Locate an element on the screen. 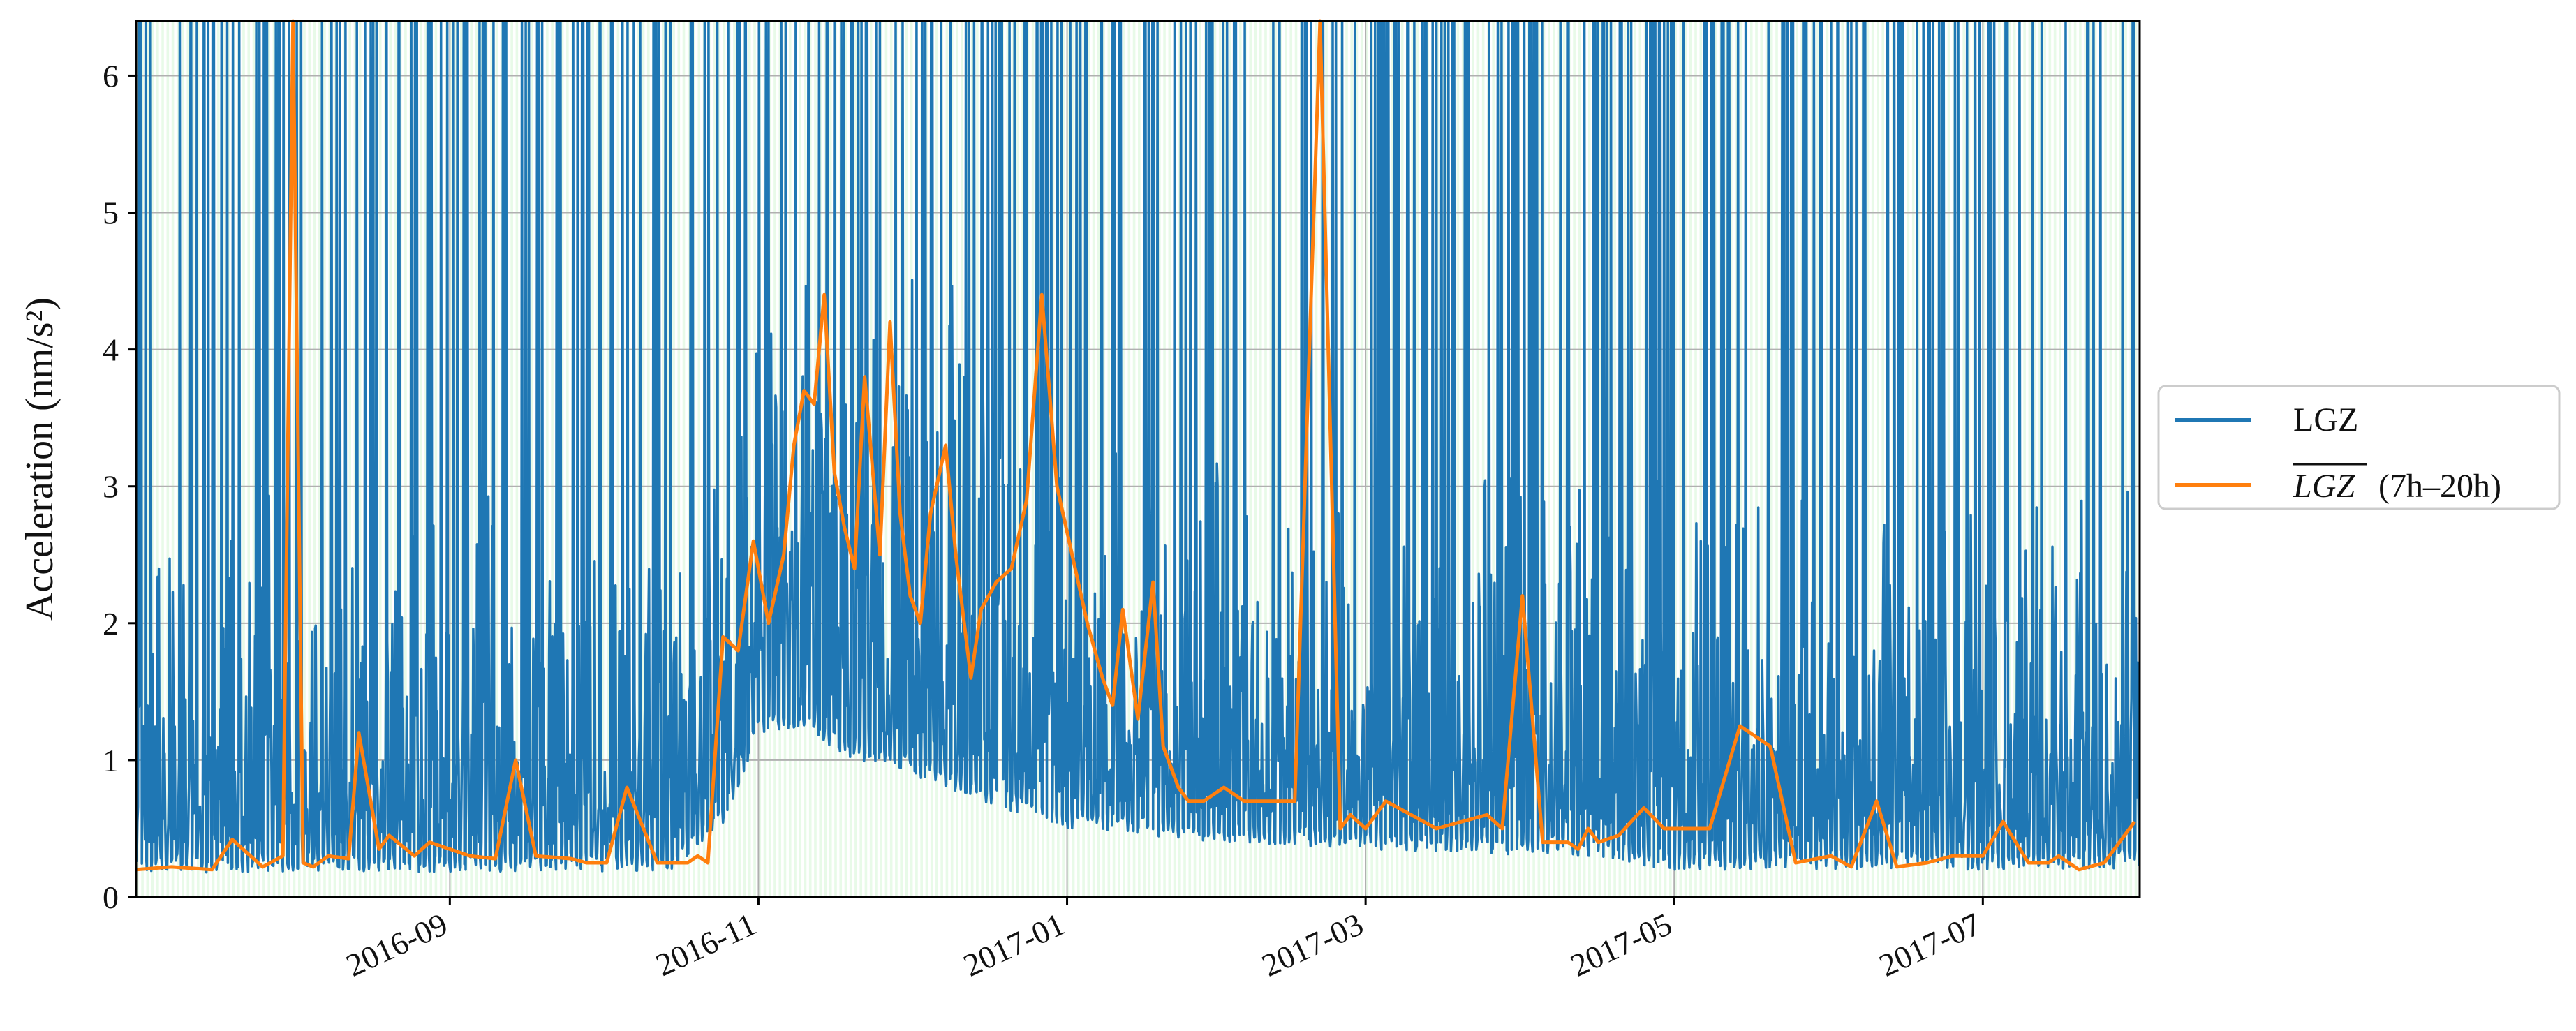  y-axis: 0 1 2 3 4 5 6 is located at coordinates (119, 487).